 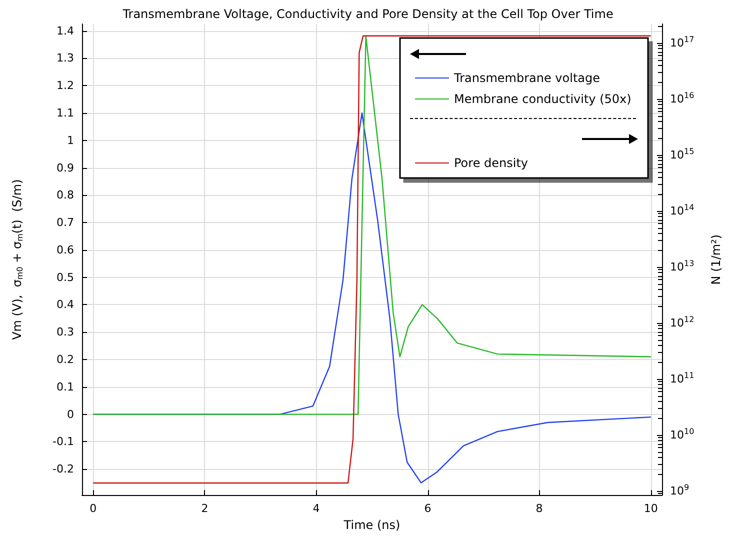 I want to click on x-tick-label: 10, so click(x=651, y=509).